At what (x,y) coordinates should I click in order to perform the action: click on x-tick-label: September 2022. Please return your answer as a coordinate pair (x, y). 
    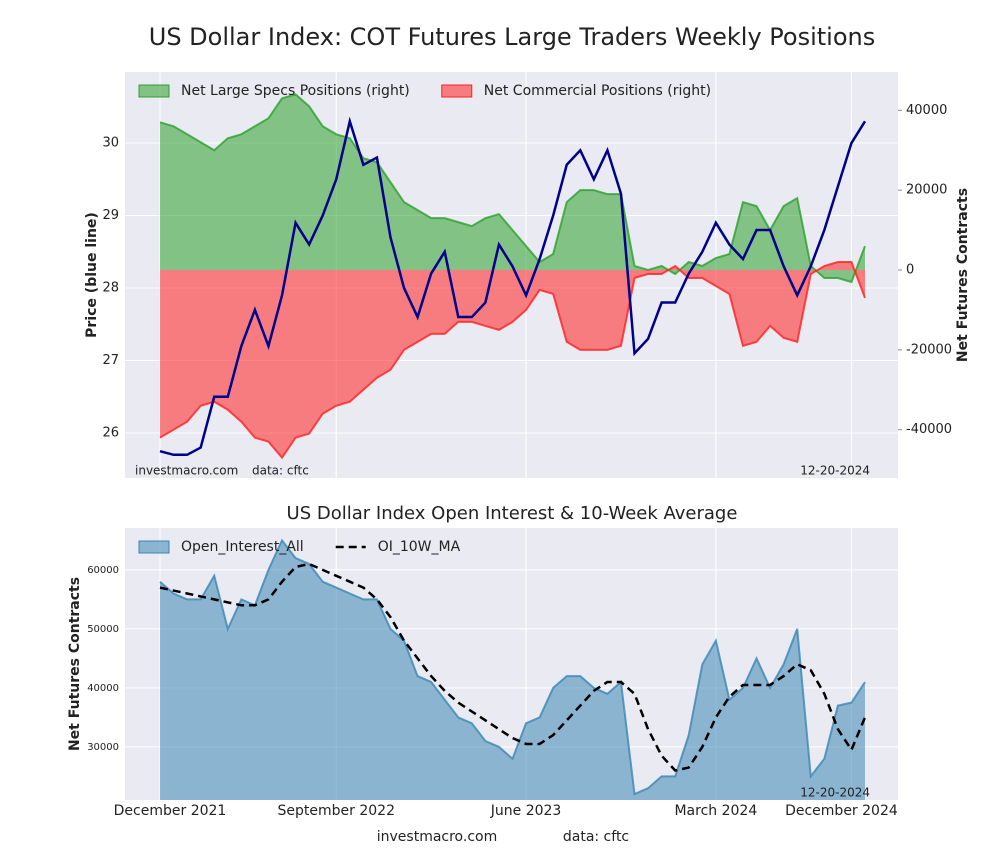
    Looking at the image, I should click on (336, 811).